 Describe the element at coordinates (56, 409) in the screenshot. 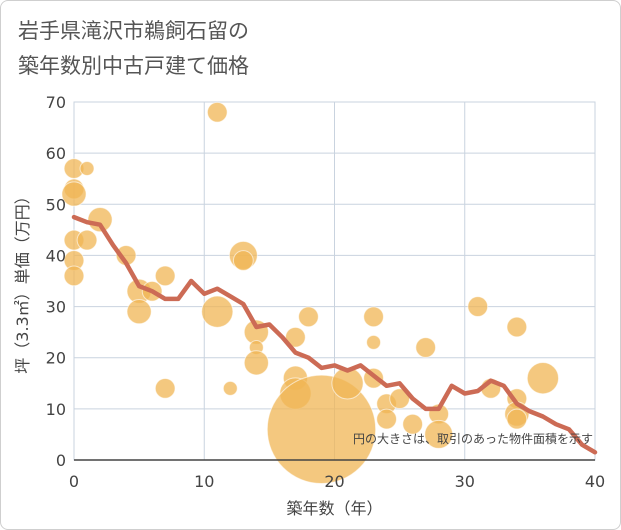

I see `y-tick-label: 10` at that location.